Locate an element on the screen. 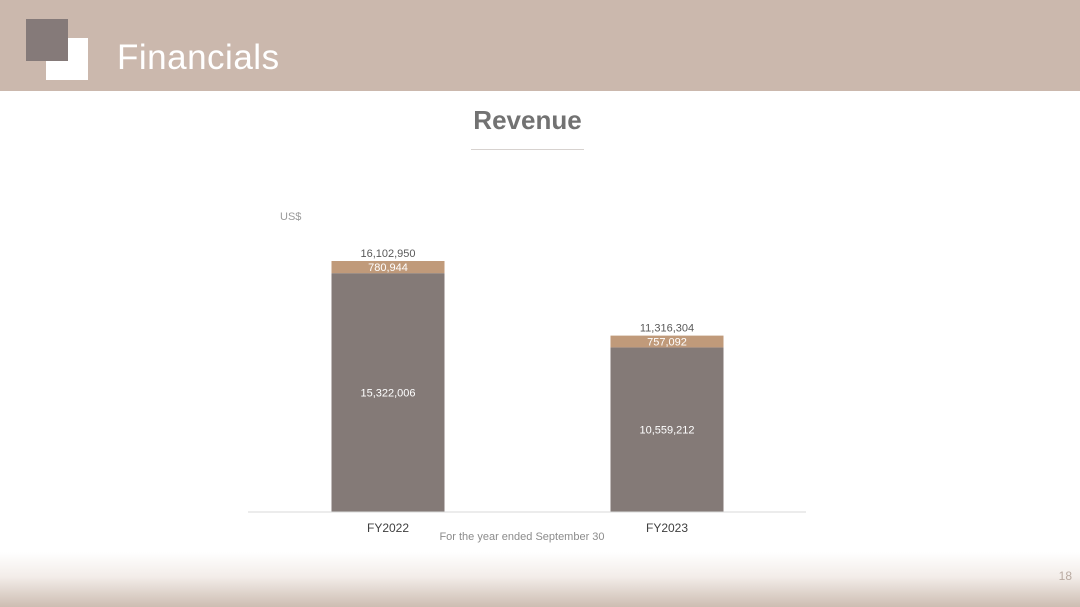 This screenshot has height=607, width=1080. x-ticks-group: FY2022 FY2023 is located at coordinates (527, 528).